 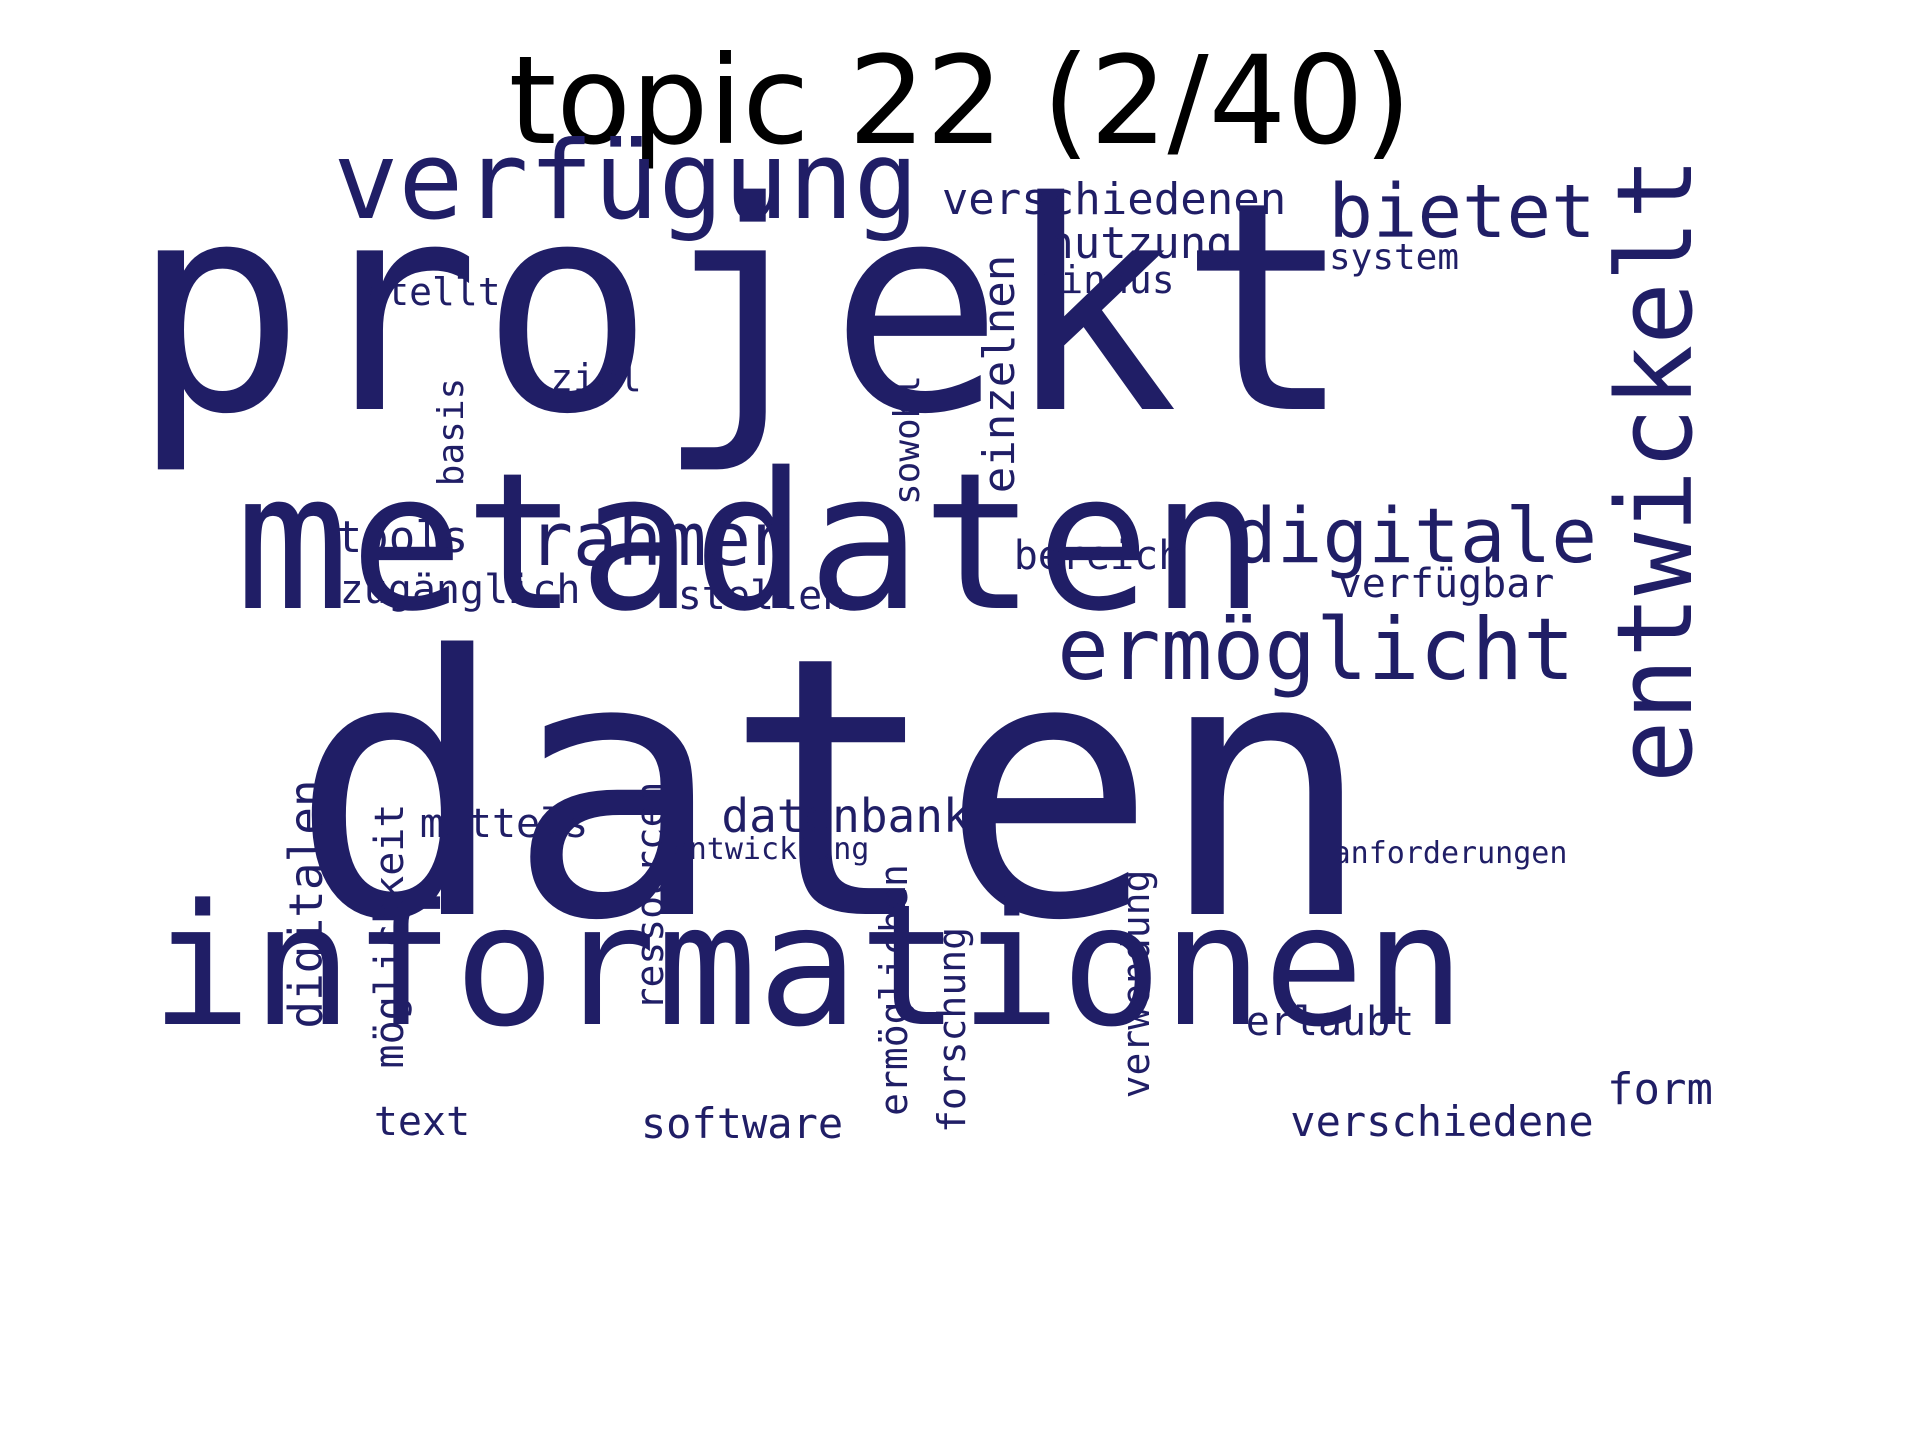 I want to click on word-nutzung: nutzung, so click(x=1140, y=243).